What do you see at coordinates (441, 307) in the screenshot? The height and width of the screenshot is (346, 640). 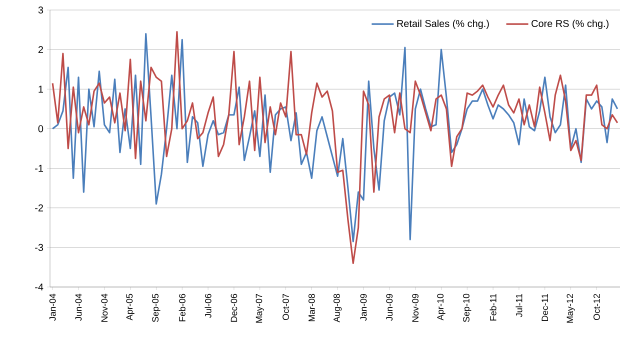 I see `x-tick-label: Apr-10` at bounding box center [441, 307].